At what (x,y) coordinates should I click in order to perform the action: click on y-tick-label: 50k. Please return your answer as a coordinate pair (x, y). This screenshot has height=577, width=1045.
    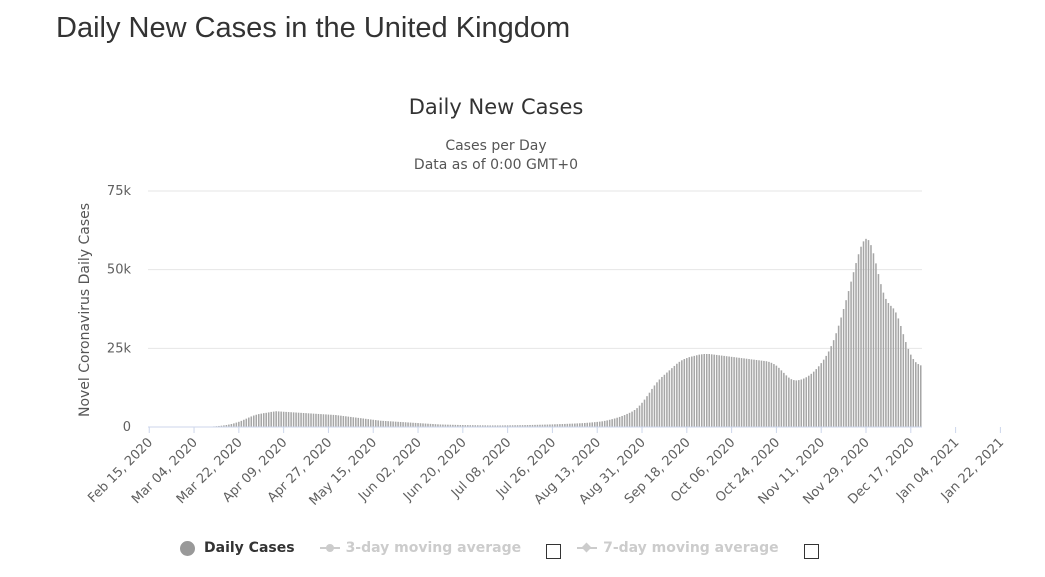
    Looking at the image, I should click on (119, 270).